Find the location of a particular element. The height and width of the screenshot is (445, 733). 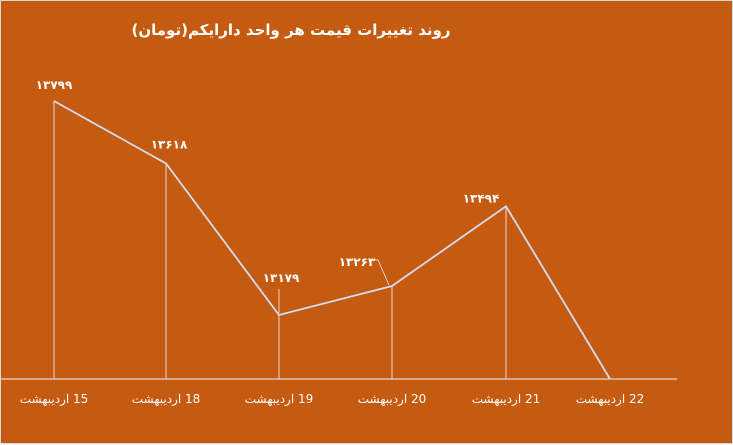

data-label-1: ۱۳۶۱۸ is located at coordinates (169, 144).